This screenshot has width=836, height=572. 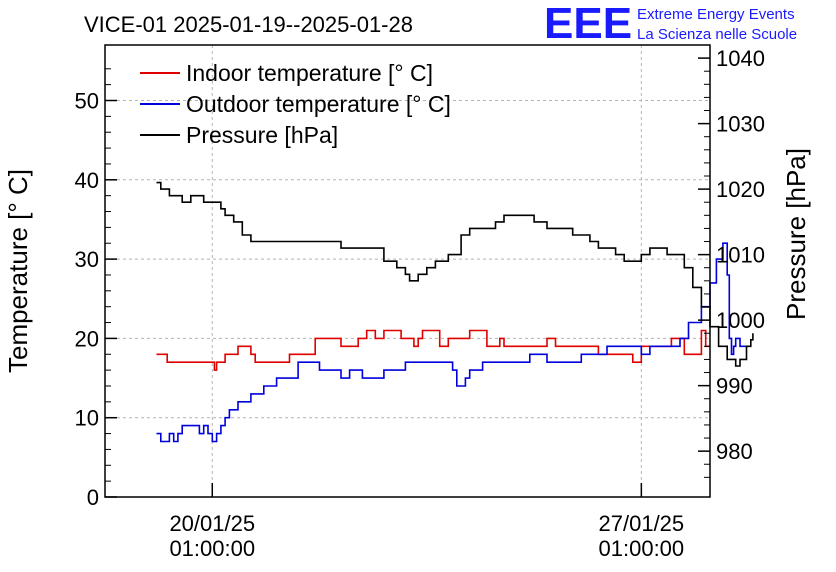 What do you see at coordinates (642, 523) in the screenshot?
I see `x-tick-label-date: 27/01/25` at bounding box center [642, 523].